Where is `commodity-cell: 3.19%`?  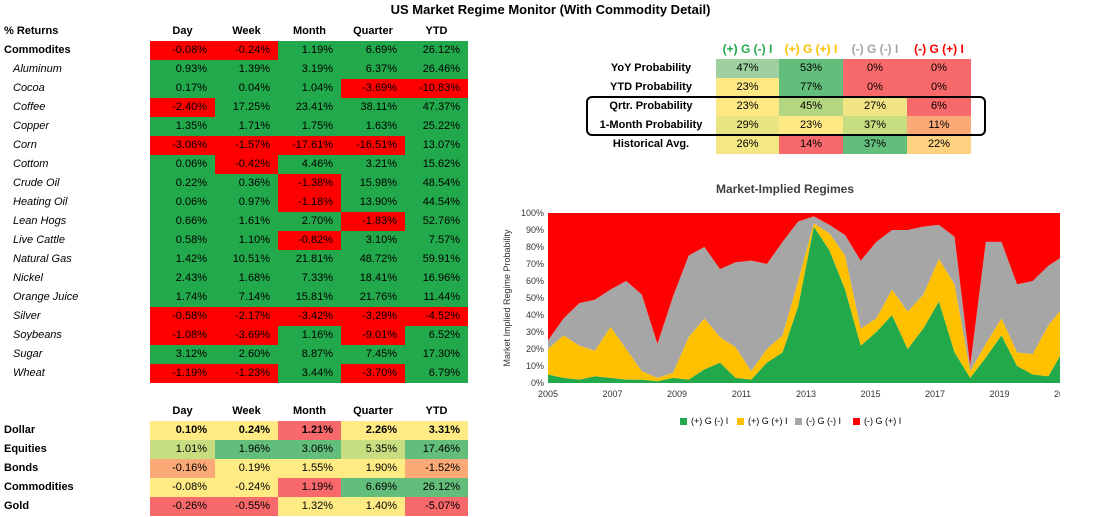 commodity-cell: 3.19% is located at coordinates (309, 69).